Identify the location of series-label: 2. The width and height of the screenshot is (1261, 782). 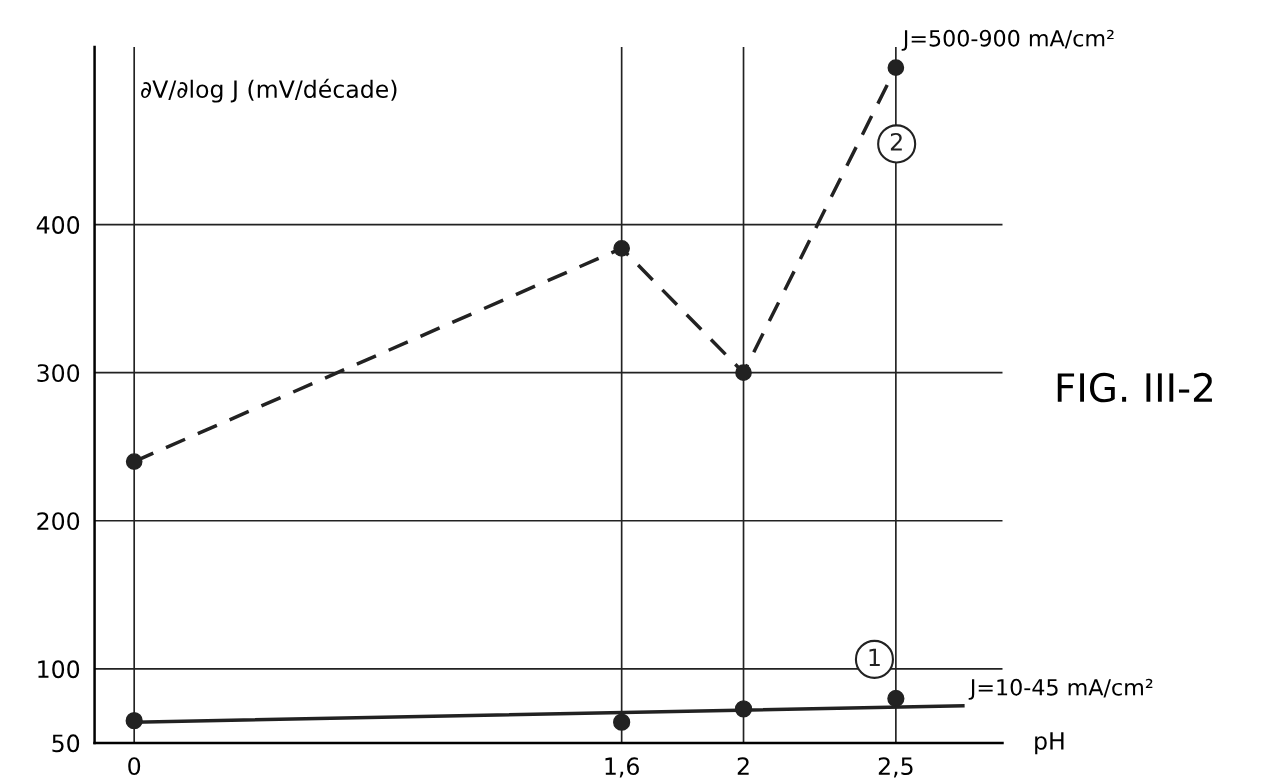
(896, 141).